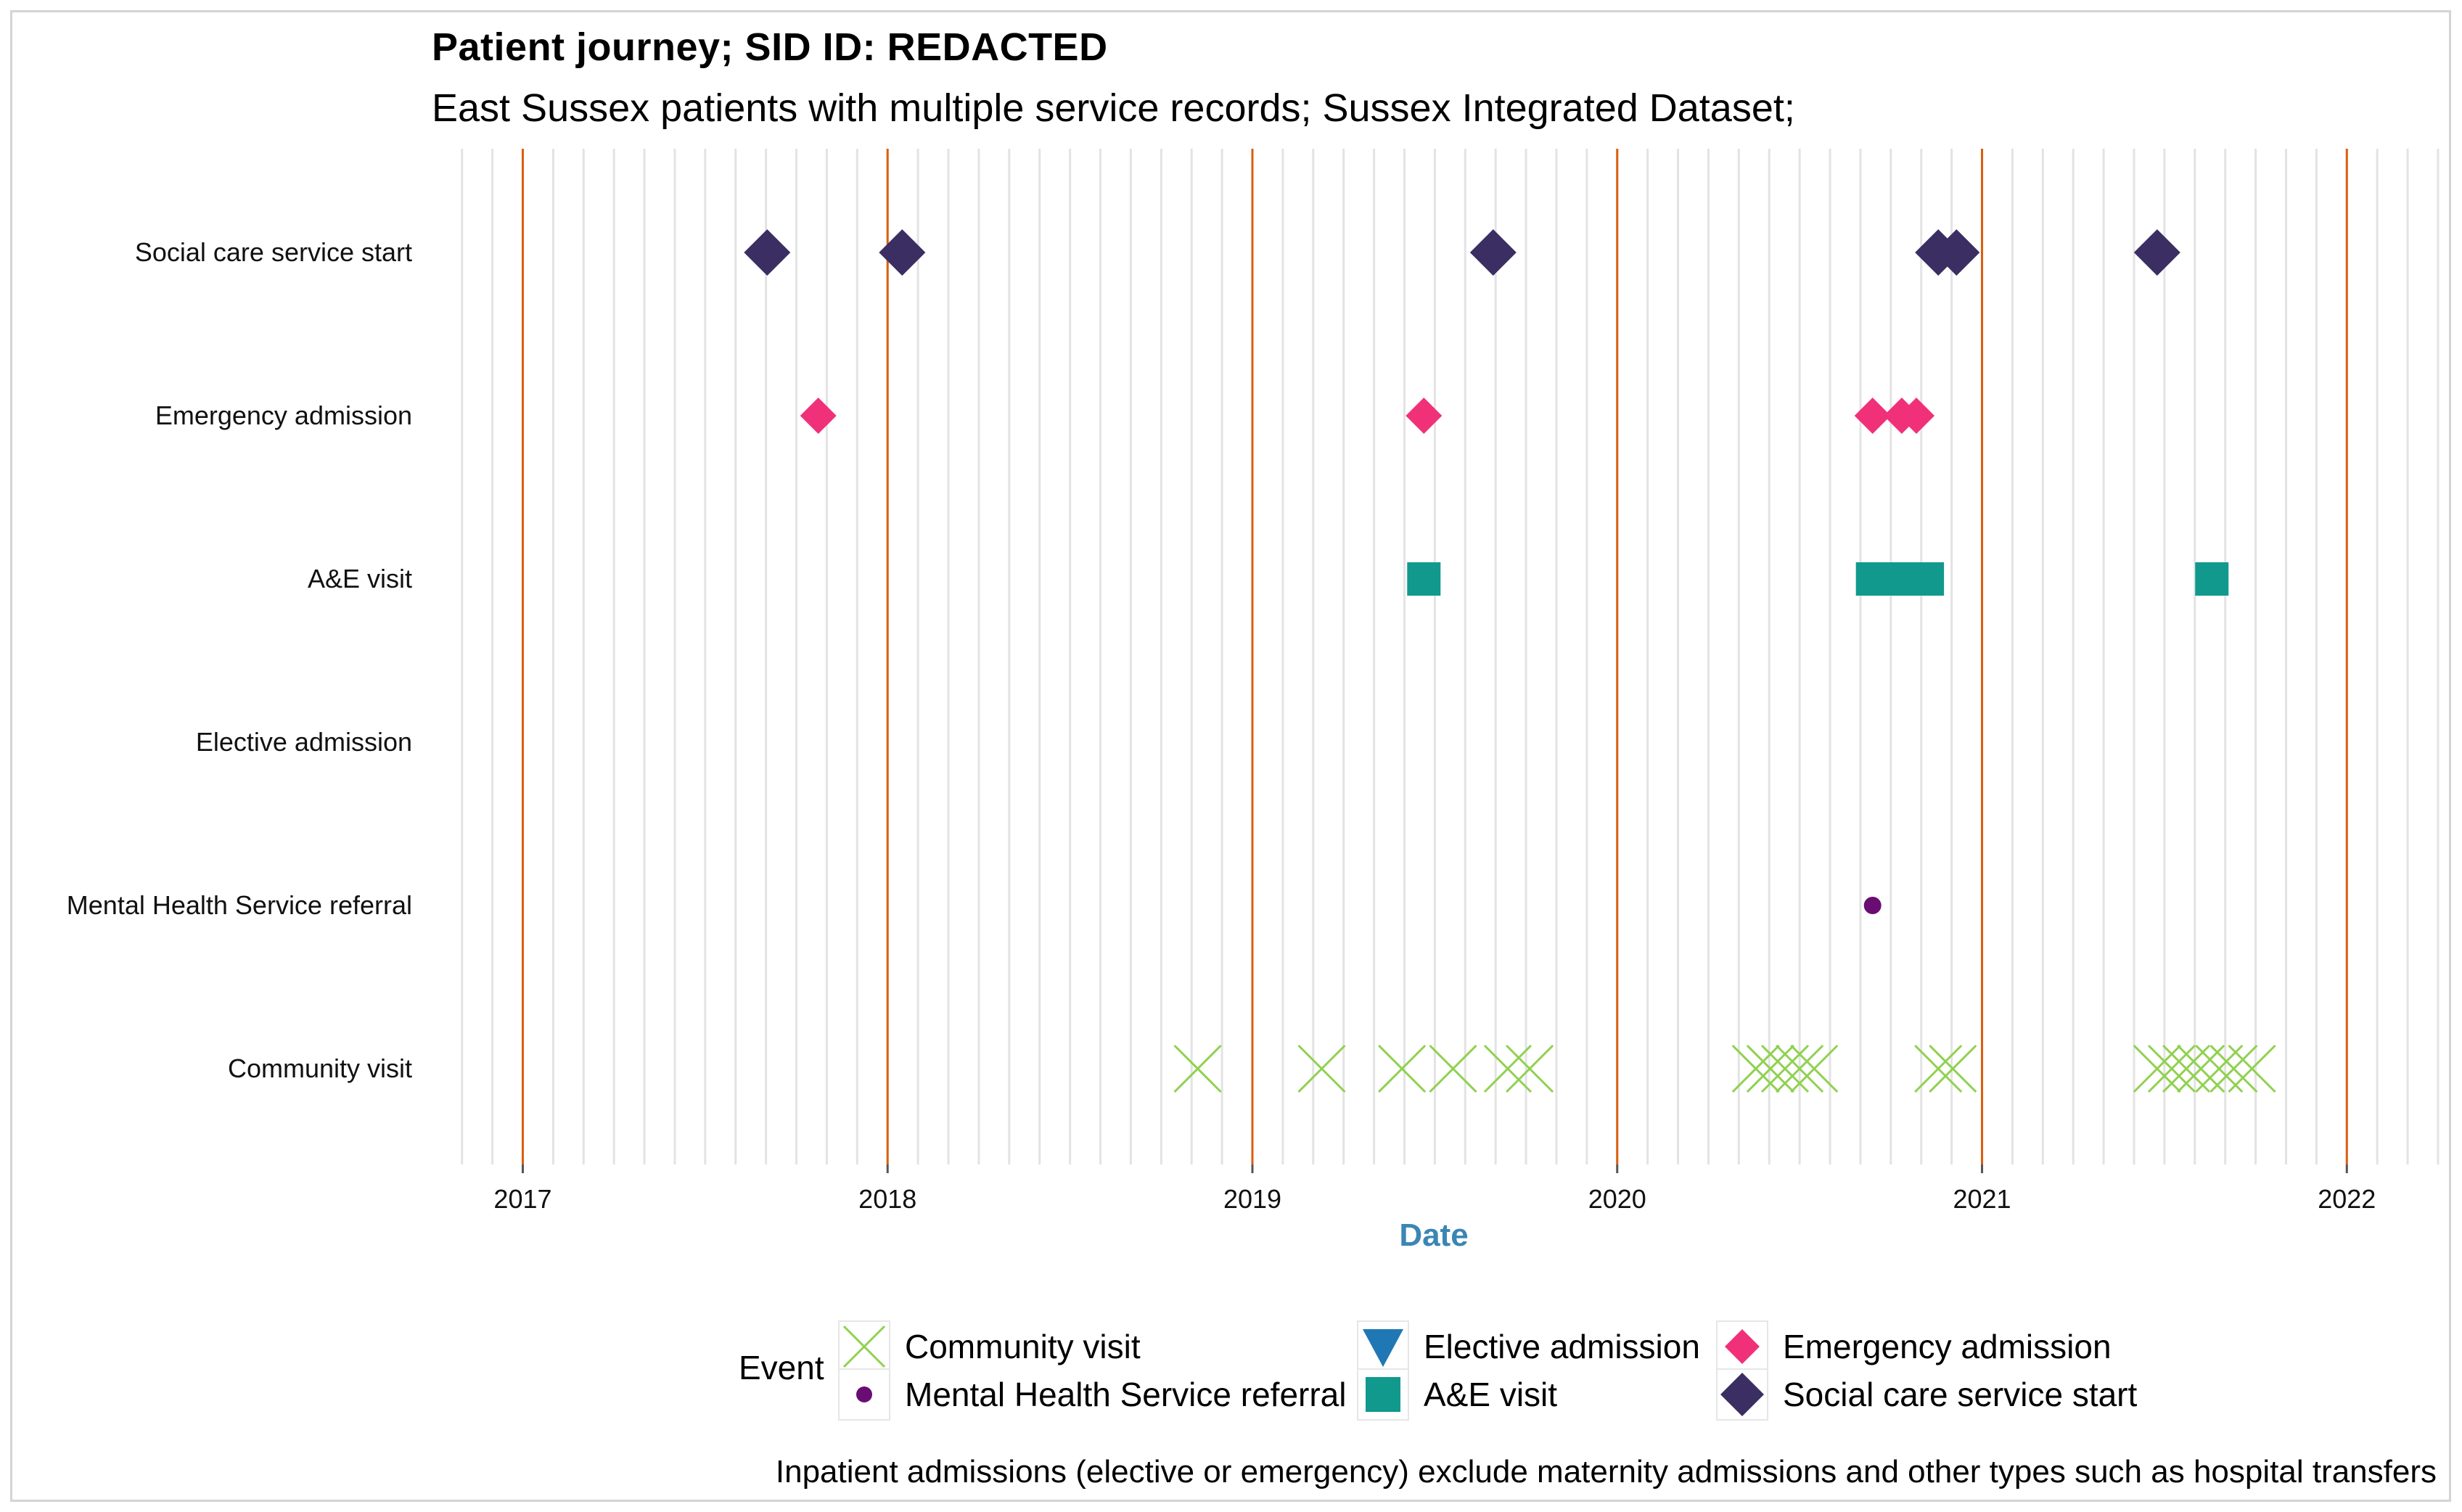 This screenshot has width=2462, height=1512. Describe the element at coordinates (2347, 1199) in the screenshot. I see `x-tick-label: 2022` at that location.